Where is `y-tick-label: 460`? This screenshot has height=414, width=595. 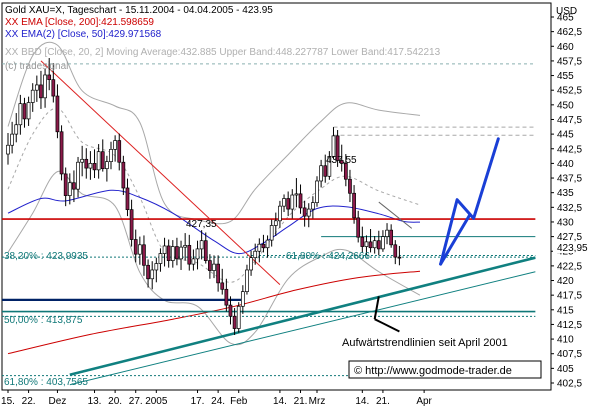 y-tick-label: 460 is located at coordinates (565, 47).